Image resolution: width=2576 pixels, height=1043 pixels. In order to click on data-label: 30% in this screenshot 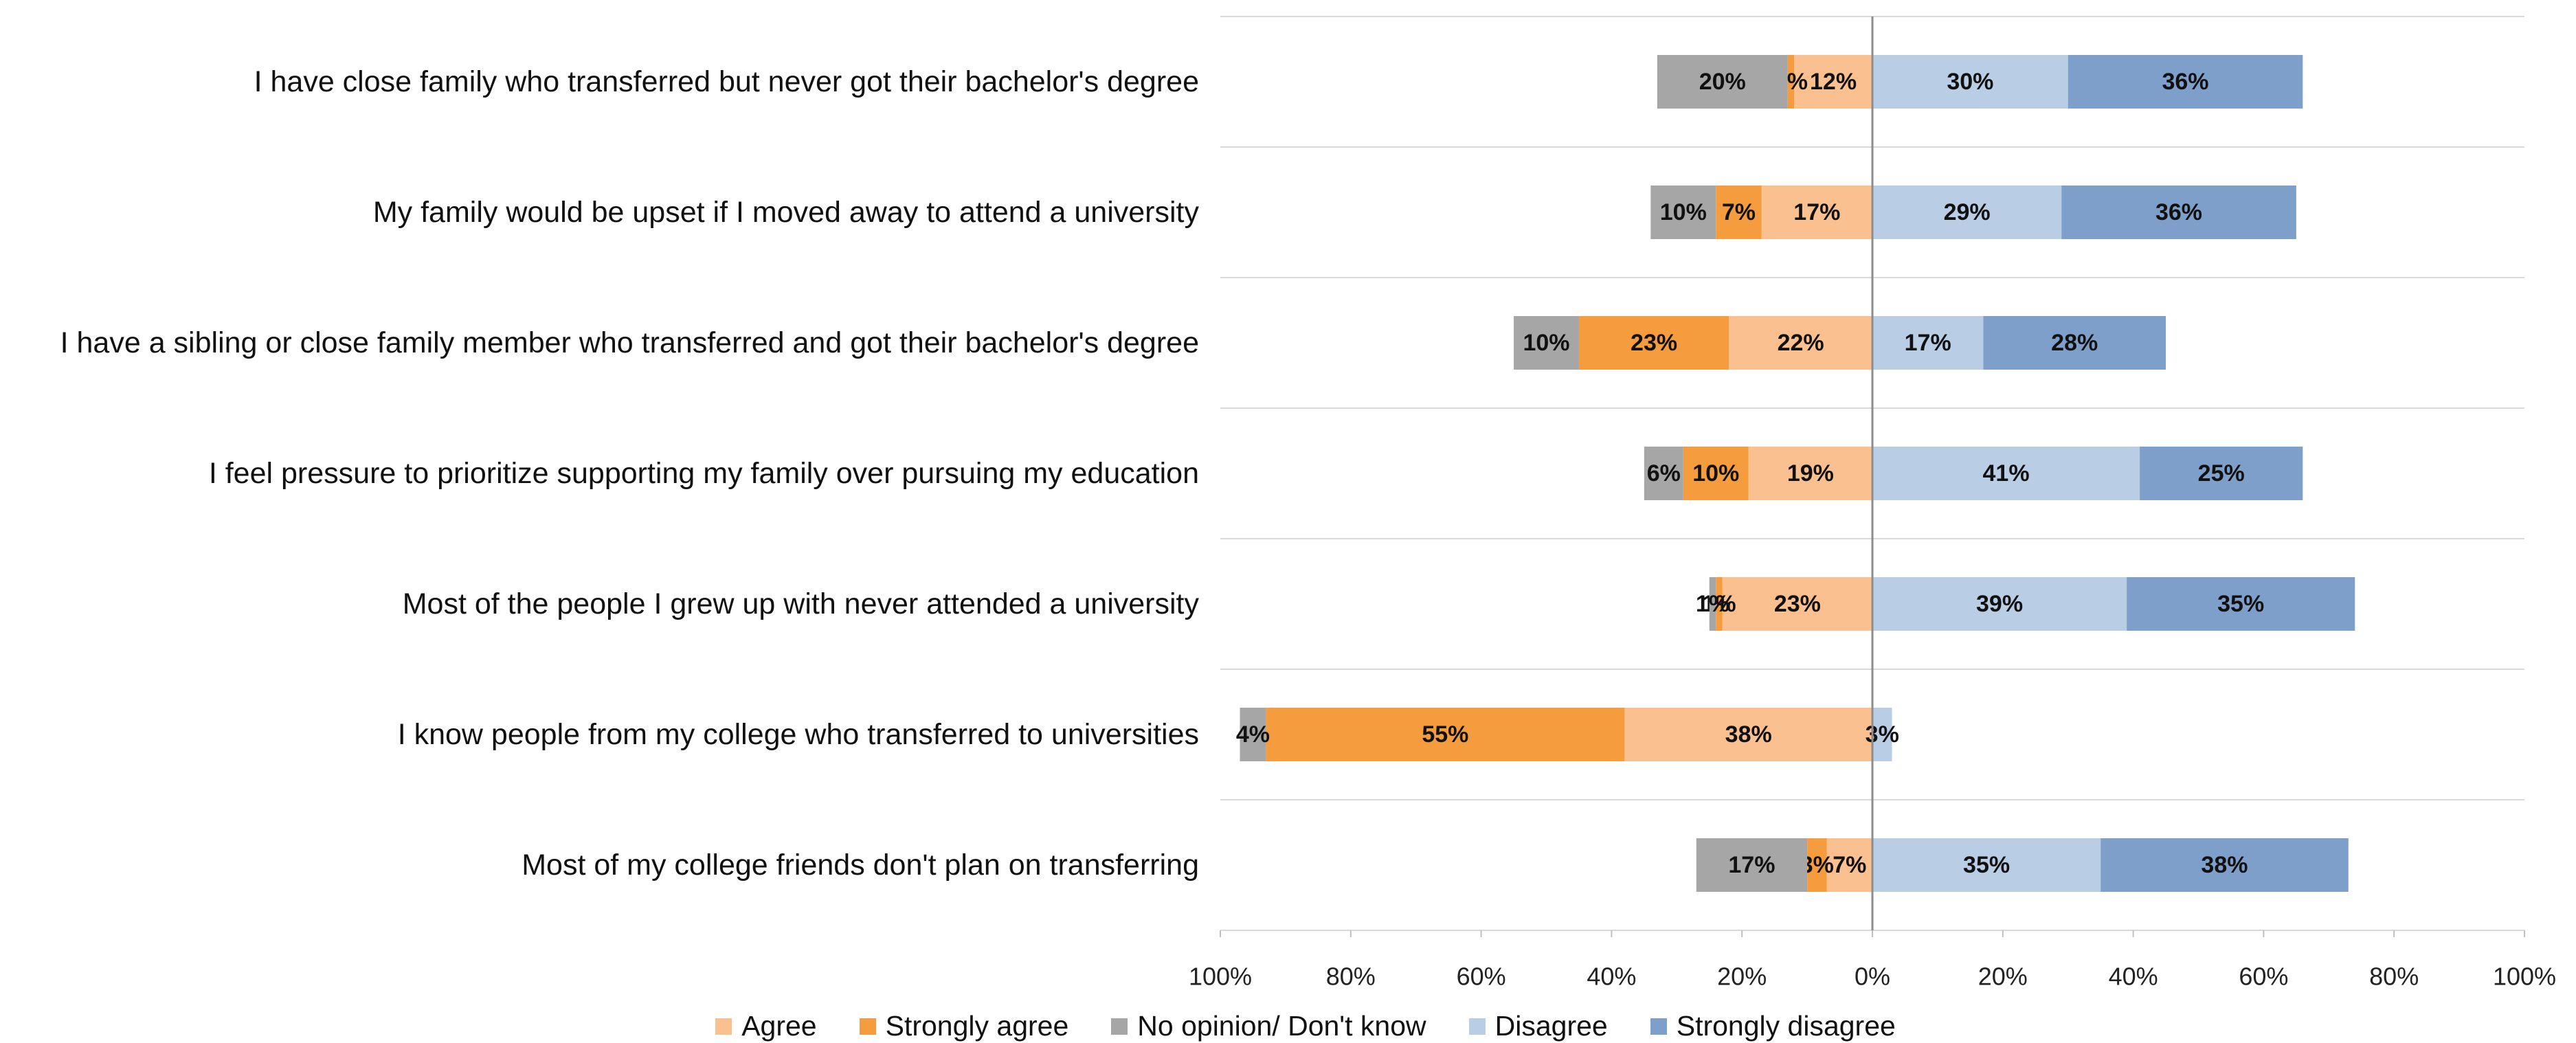, I will do `click(1970, 82)`.